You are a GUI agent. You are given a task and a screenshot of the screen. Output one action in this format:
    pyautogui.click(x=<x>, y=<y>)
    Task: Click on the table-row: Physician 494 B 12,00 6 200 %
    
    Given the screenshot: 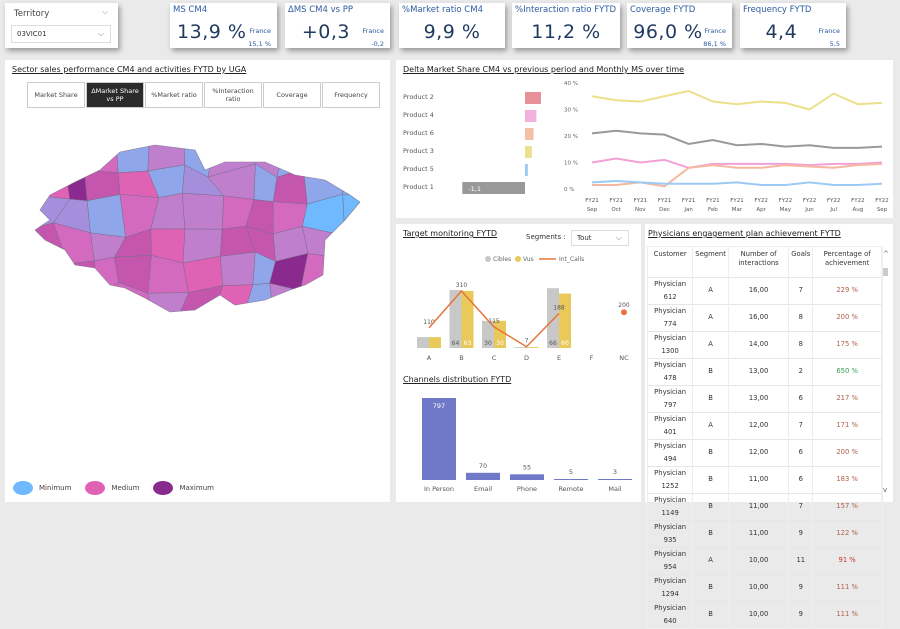 What is the action you would take?
    pyautogui.click(x=765, y=452)
    